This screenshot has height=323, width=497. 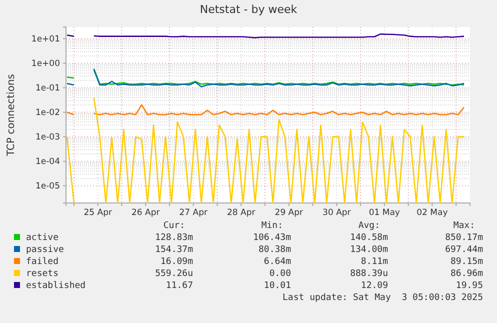 What do you see at coordinates (174, 274) in the screenshot?
I see `text: 559.26u` at bounding box center [174, 274].